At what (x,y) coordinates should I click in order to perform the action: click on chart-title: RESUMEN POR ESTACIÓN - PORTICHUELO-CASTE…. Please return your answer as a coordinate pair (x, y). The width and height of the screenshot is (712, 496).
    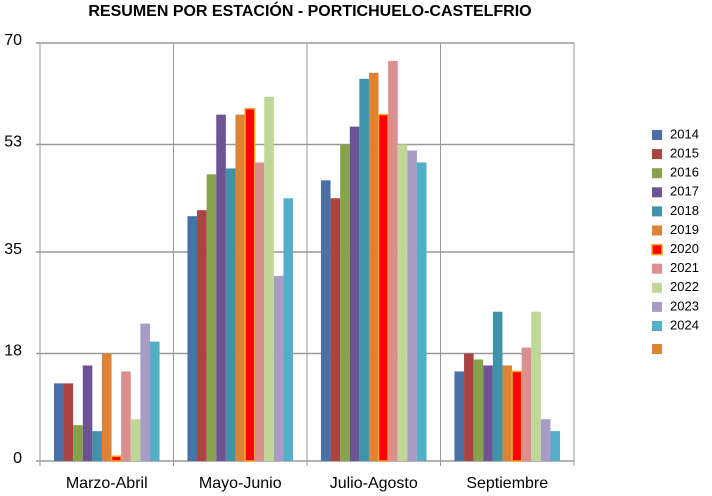
    Looking at the image, I should click on (309, 10).